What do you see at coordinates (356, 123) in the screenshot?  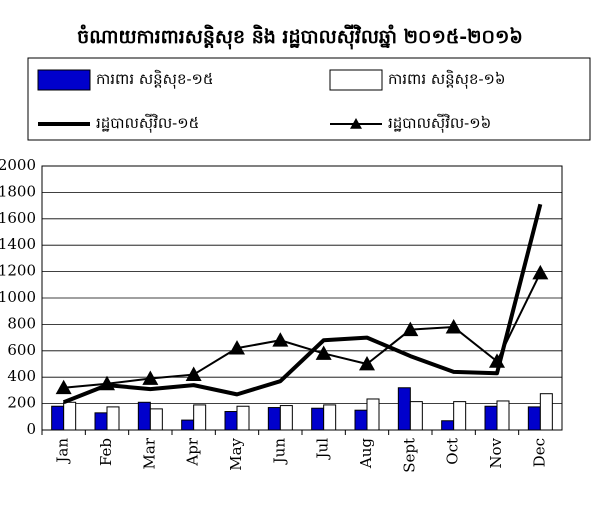 I see `legend-marker` at bounding box center [356, 123].